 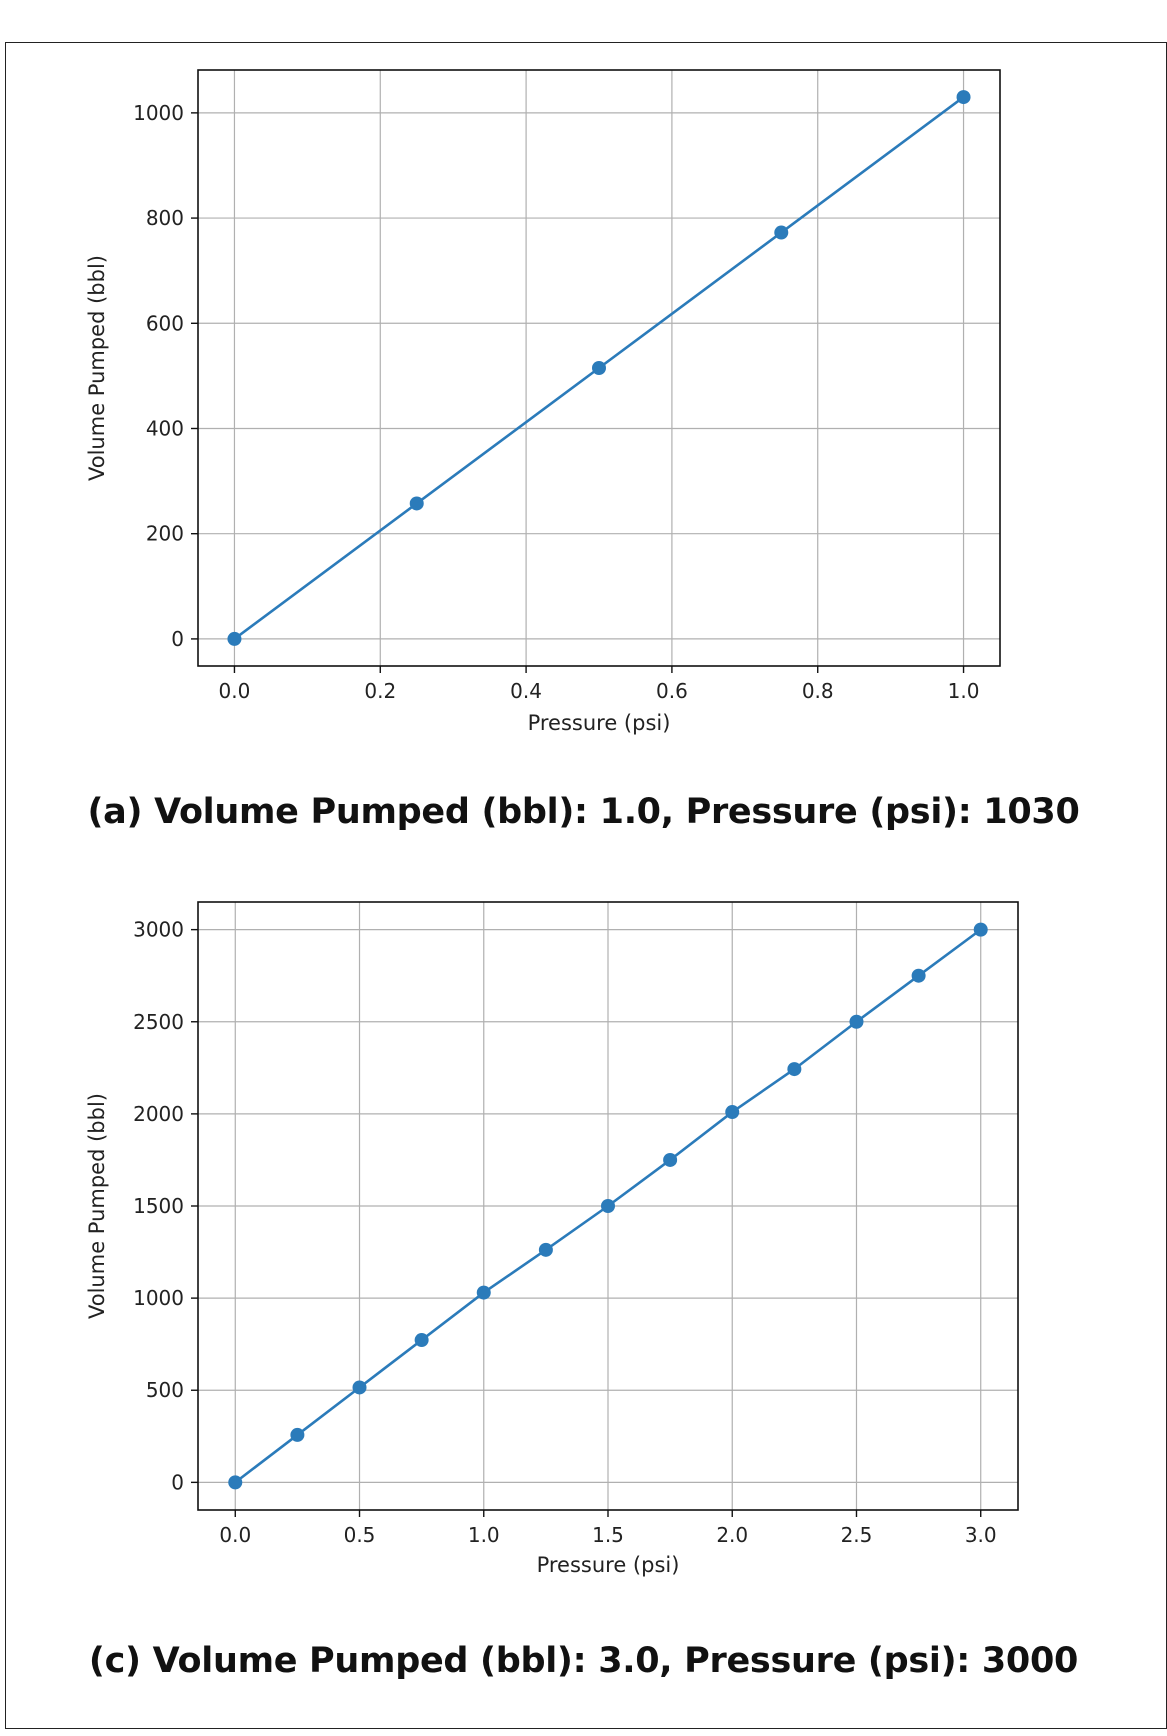 What do you see at coordinates (981, 1535) in the screenshot?
I see `x-tick-label: 3.0` at bounding box center [981, 1535].